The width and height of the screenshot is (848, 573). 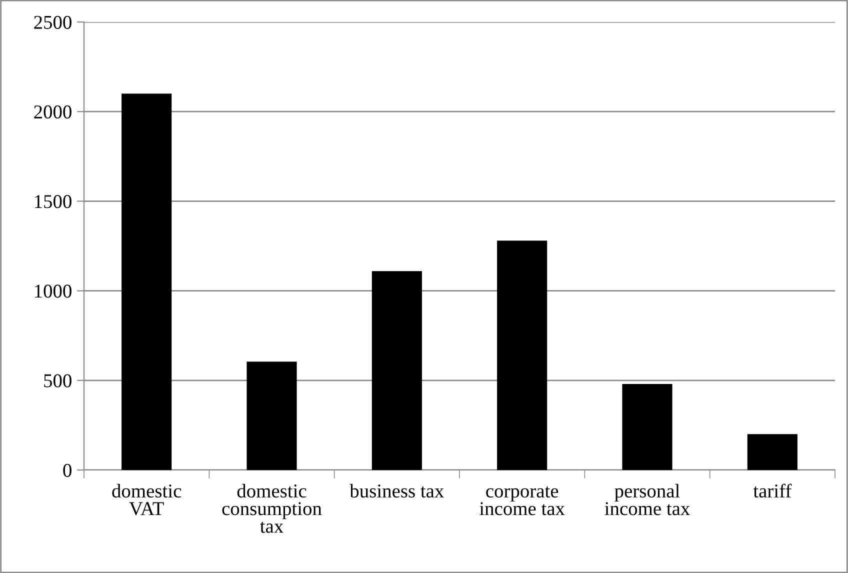 What do you see at coordinates (53, 22) in the screenshot?
I see `y-tick-label: 2500` at bounding box center [53, 22].